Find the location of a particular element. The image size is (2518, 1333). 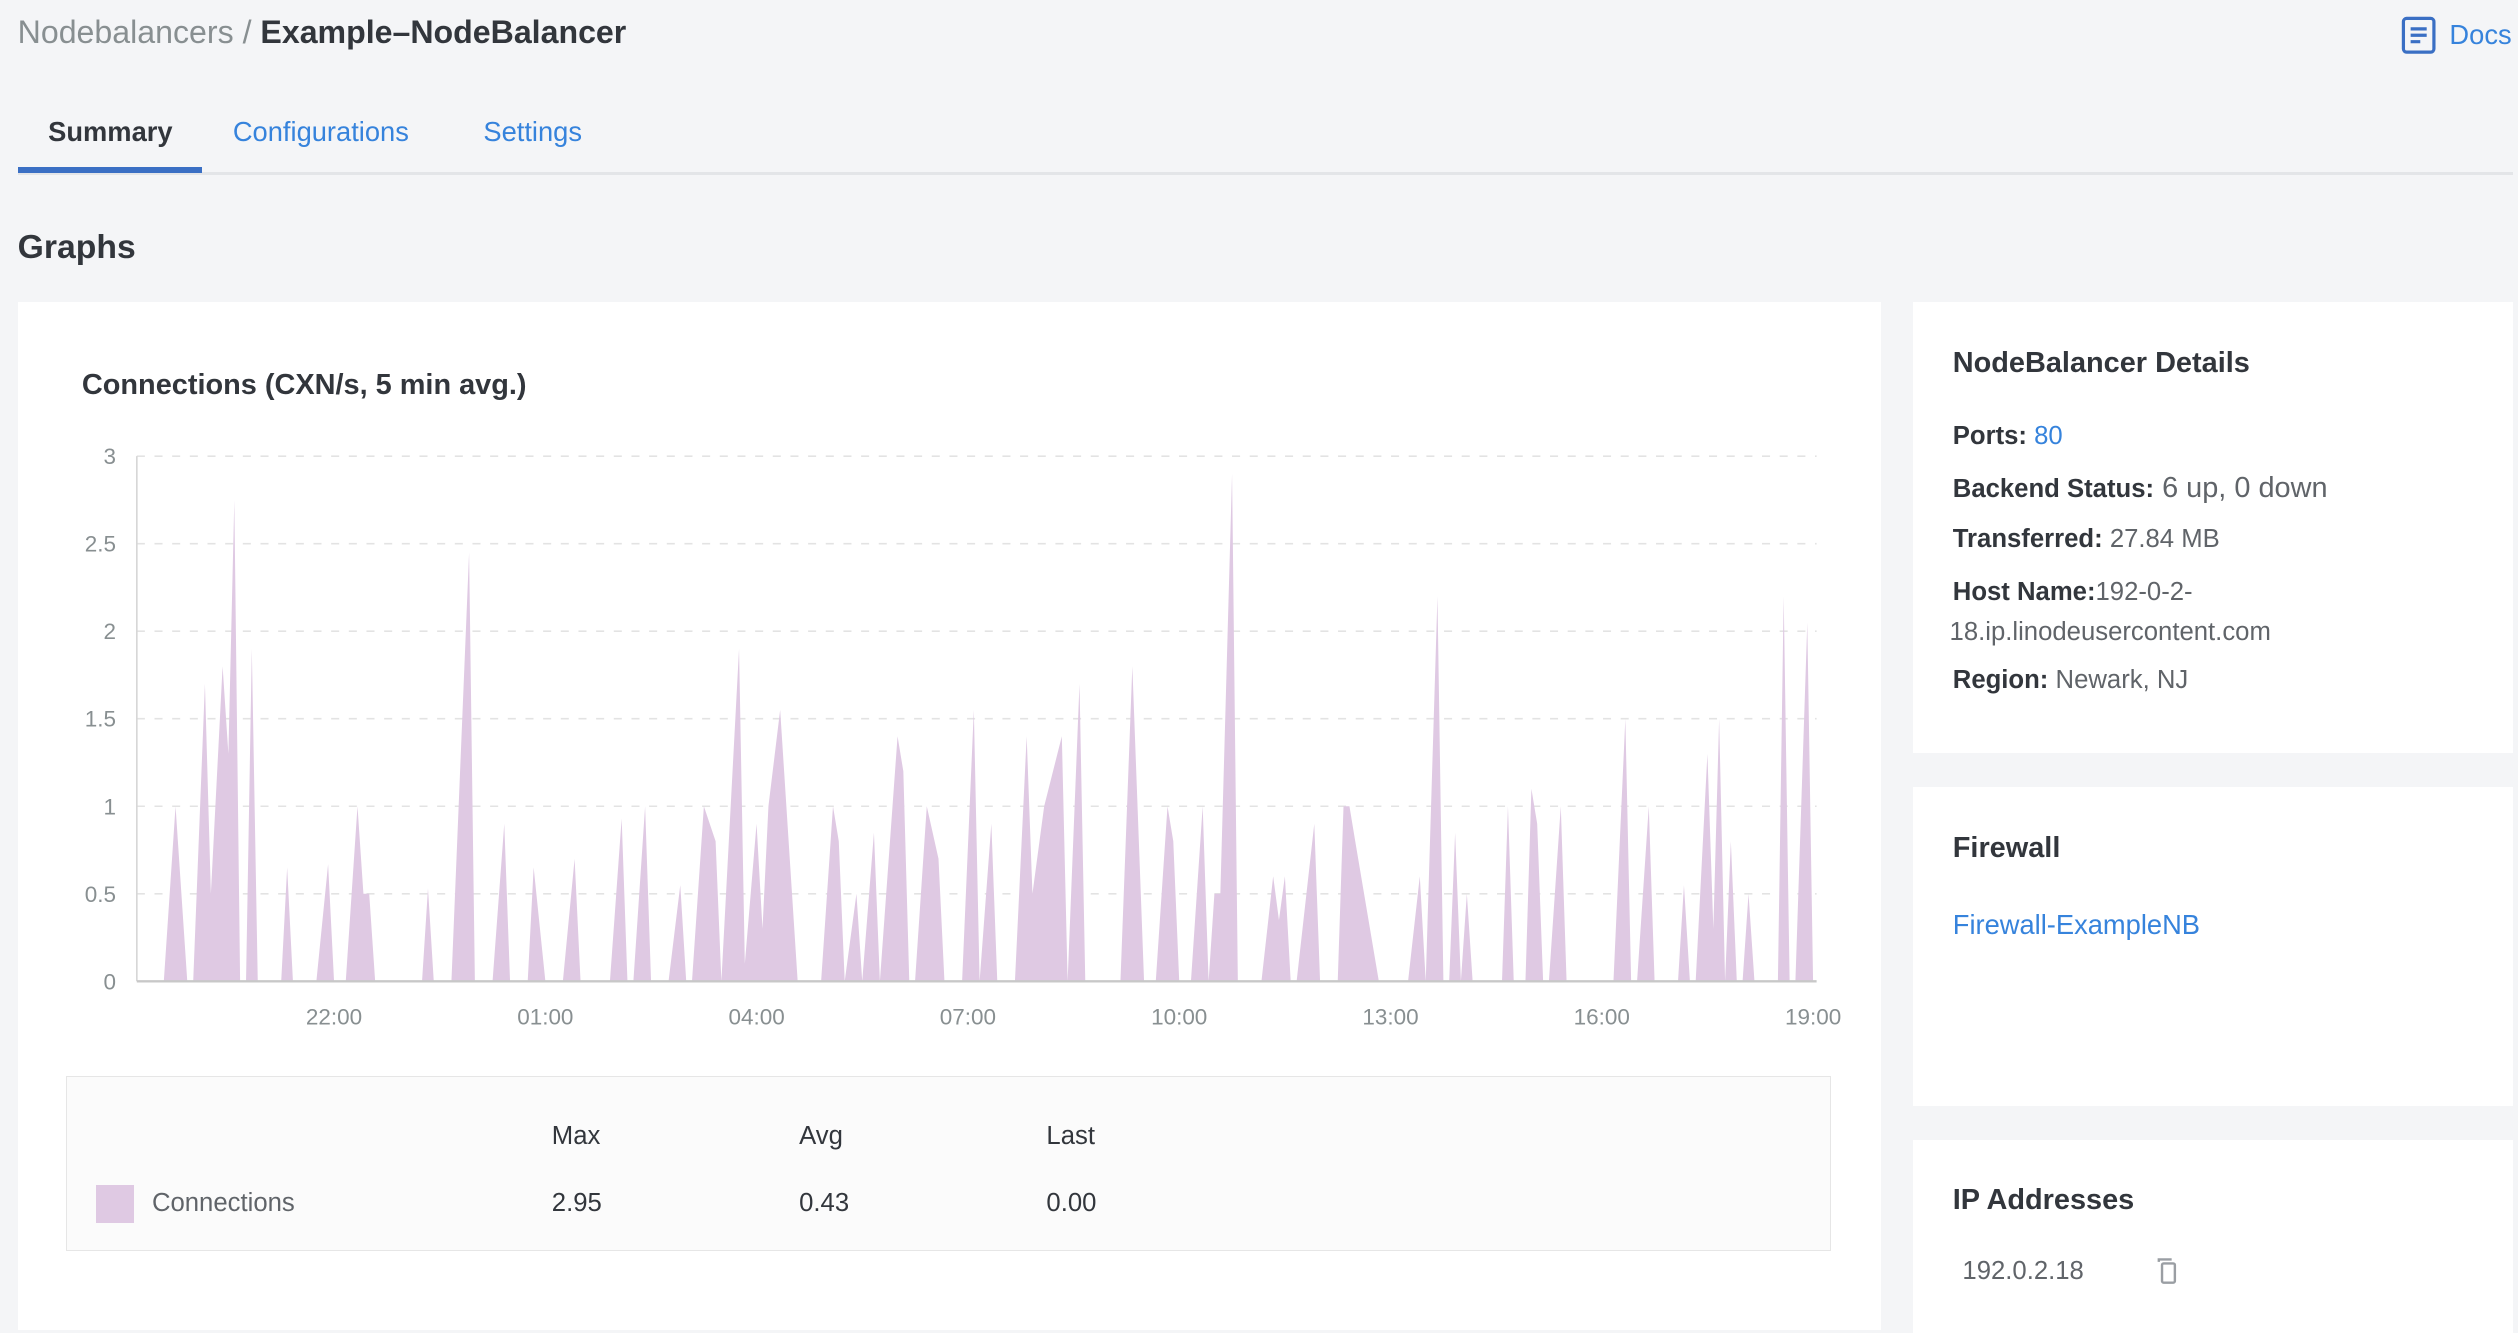

backend-status-label: Backend Status: is located at coordinates (2053, 489).